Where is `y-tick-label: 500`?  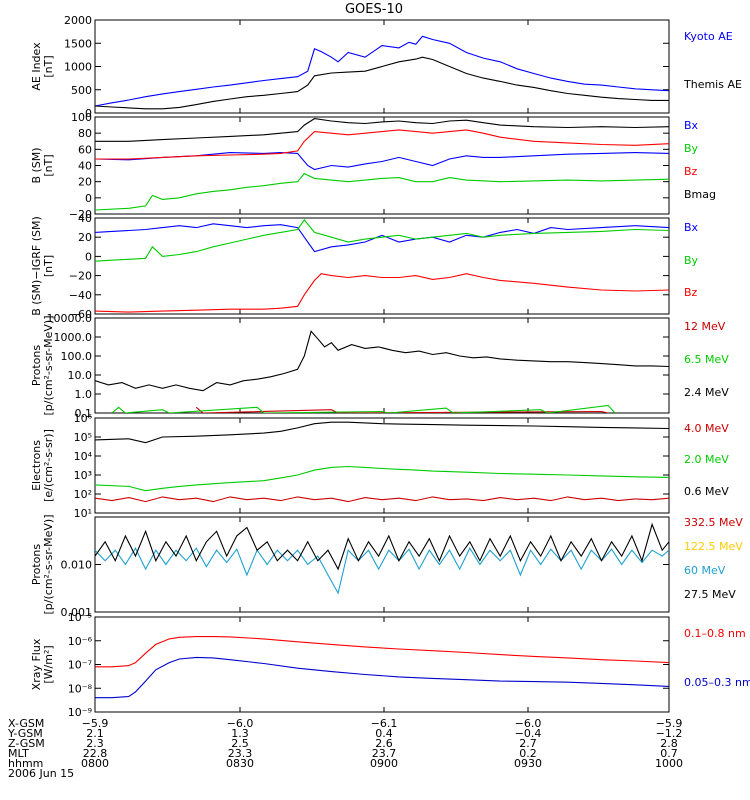
y-tick-label: 500 is located at coordinates (81, 90).